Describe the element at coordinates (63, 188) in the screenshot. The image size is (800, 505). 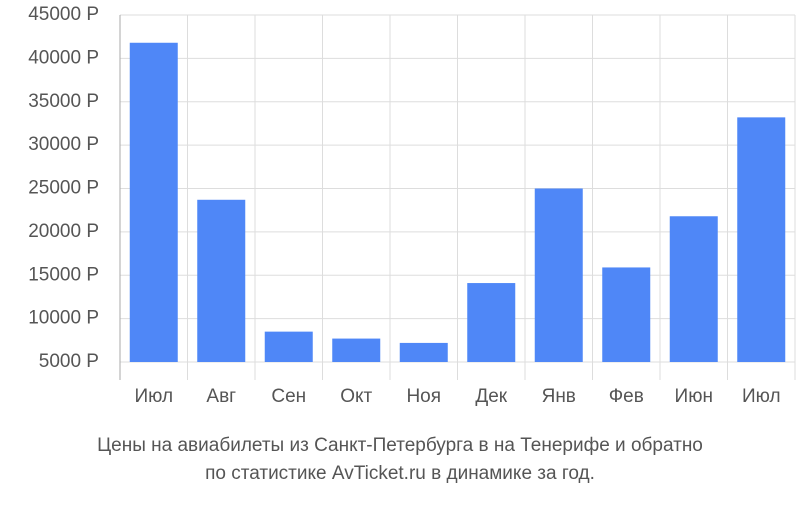
I see `y-tick-label: 25000 Р` at that location.